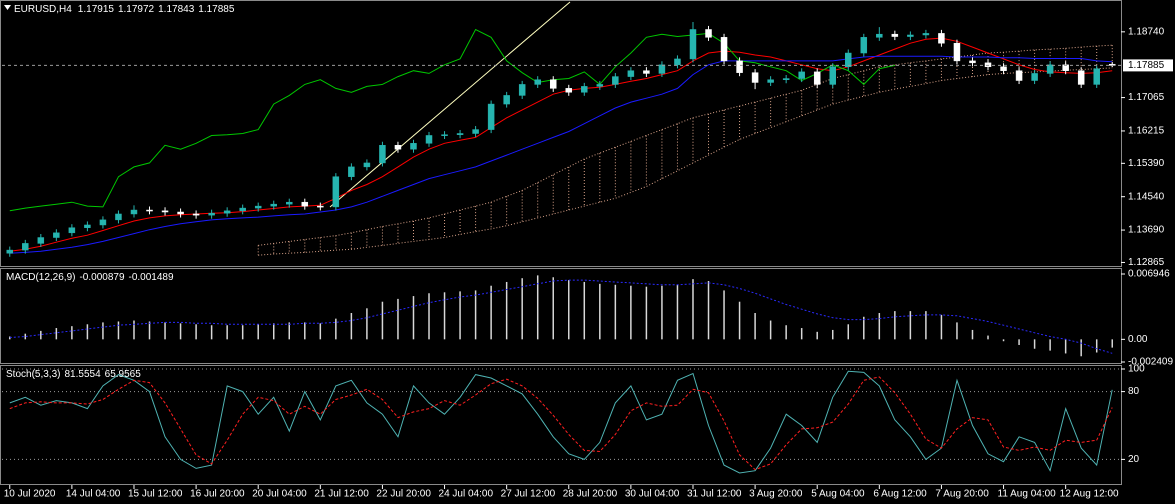 This screenshot has height=504, width=1175. What do you see at coordinates (136, 9) in the screenshot?
I see `high-value: 1.17972` at bounding box center [136, 9].